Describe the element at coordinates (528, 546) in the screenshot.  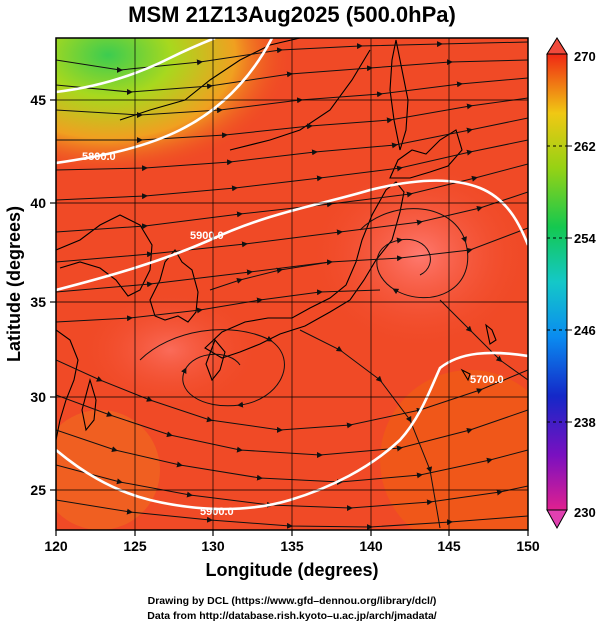
I see `x-tick-label: 150` at that location.